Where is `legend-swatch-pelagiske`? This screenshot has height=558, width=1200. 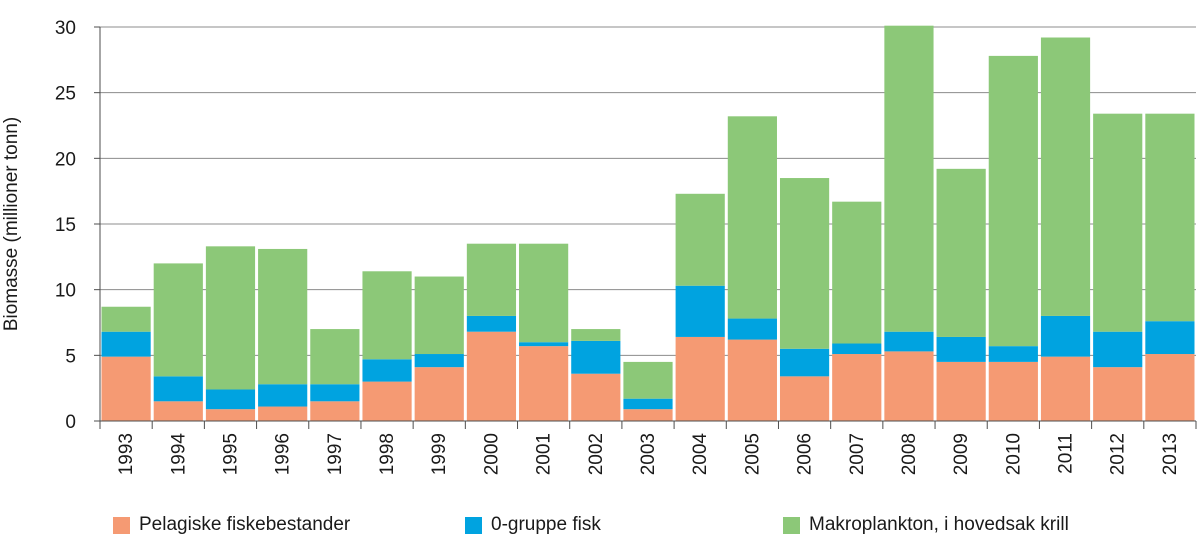
legend-swatch-pelagiske is located at coordinates (121, 525).